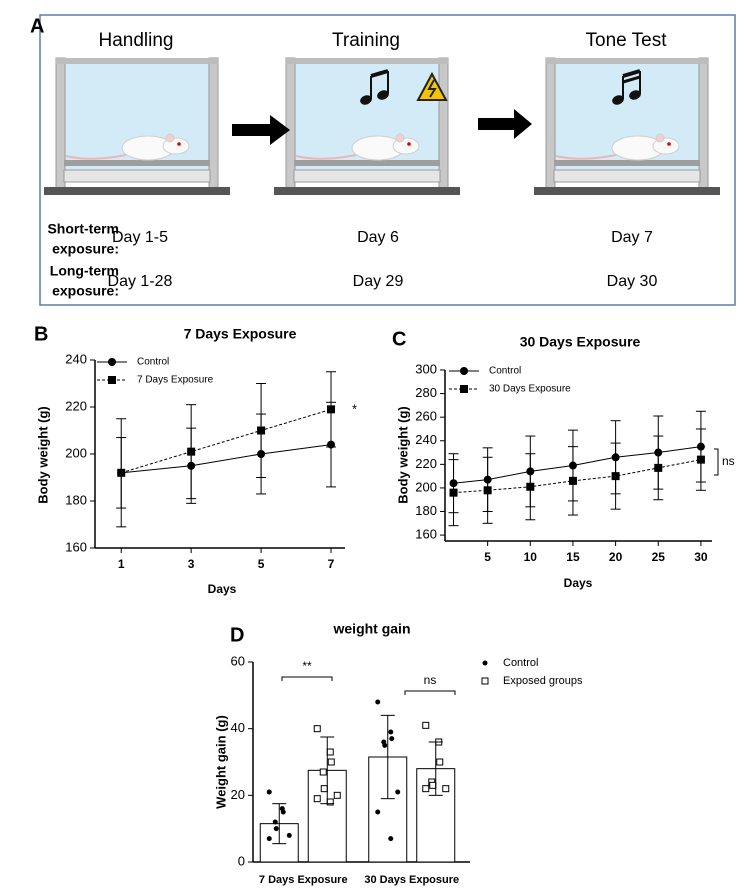 The height and width of the screenshot is (890, 750). I want to click on warning-bolt, so click(432, 88).